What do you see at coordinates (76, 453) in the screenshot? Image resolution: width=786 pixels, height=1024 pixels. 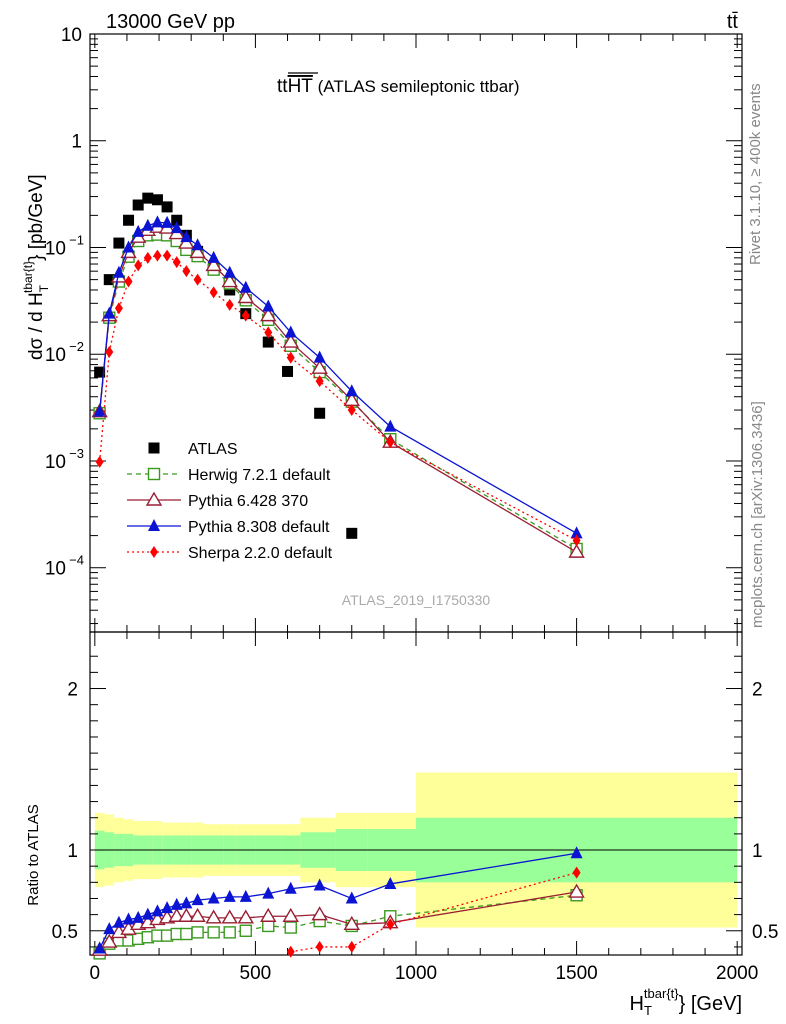 I see `main-ytick-label-exp: −3` at bounding box center [76, 453].